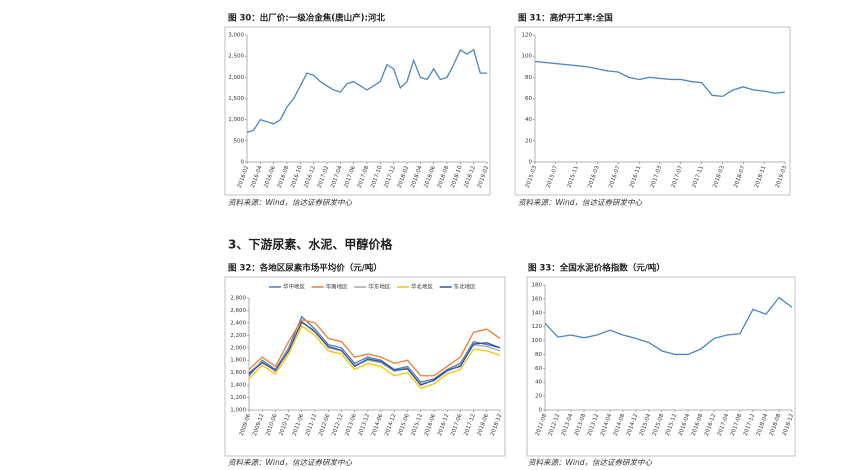 The height and width of the screenshot is (470, 842). What do you see at coordinates (465, 287) in the screenshot?
I see `legend-label: 东北地区` at bounding box center [465, 287].